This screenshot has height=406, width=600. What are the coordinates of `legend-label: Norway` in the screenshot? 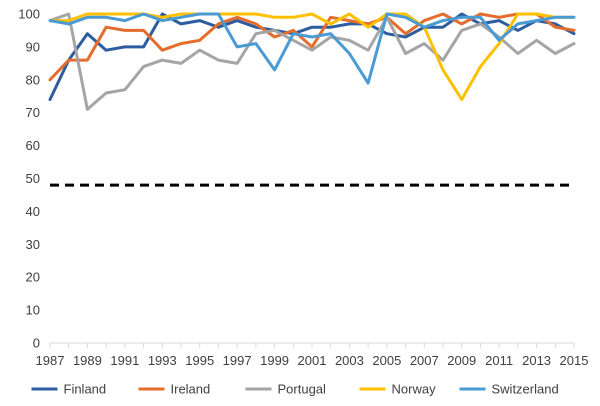 It's located at (414, 389).